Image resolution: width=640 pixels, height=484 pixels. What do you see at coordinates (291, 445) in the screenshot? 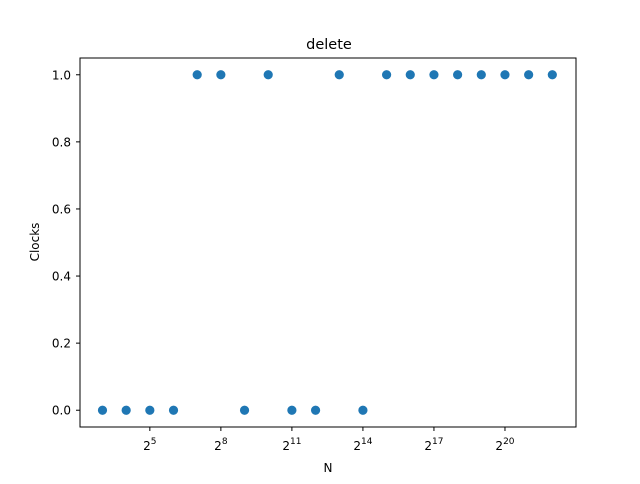
I see `x-tick-label: 211` at bounding box center [291, 445].